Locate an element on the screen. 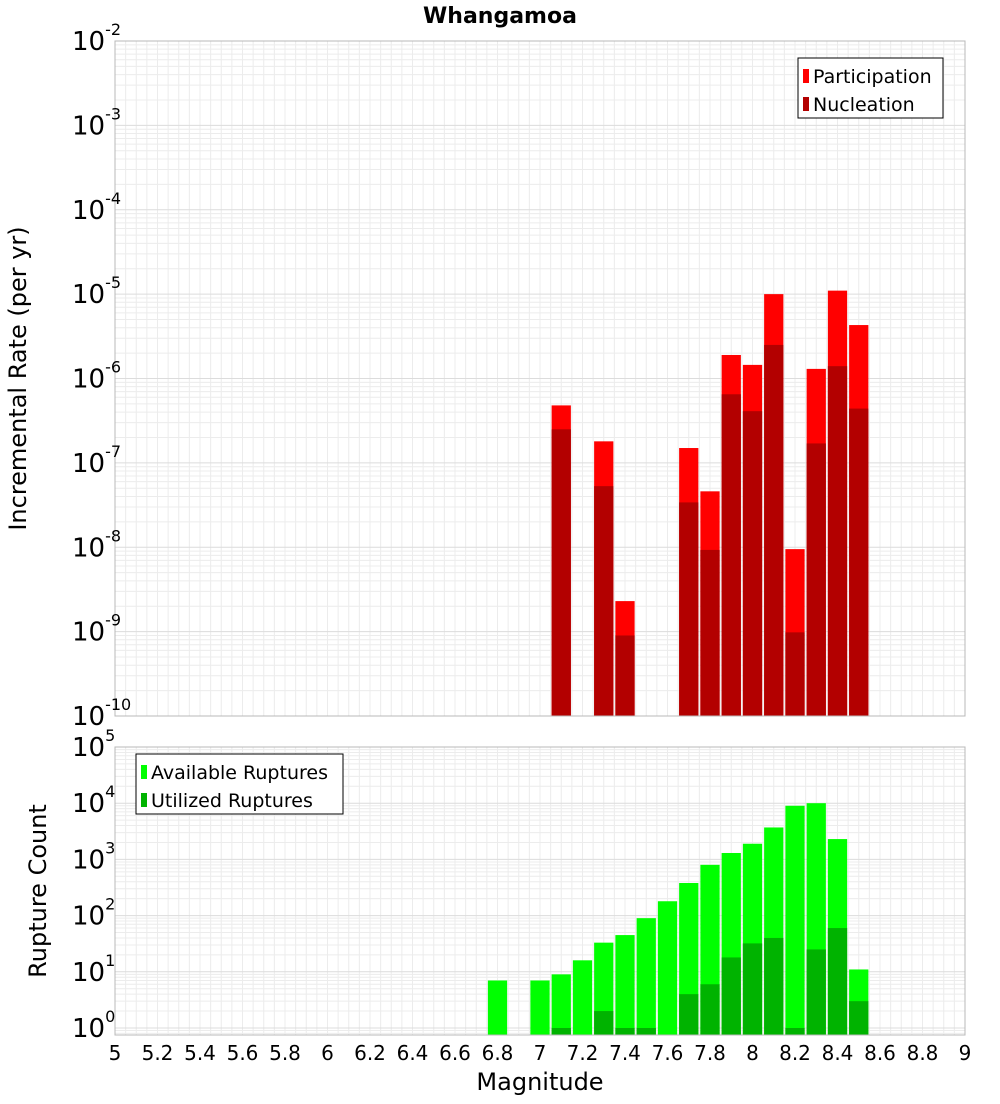 Image resolution: width=1000 pixels, height=1104 pixels. y-tick-exponent: -7 is located at coordinates (113, 451).